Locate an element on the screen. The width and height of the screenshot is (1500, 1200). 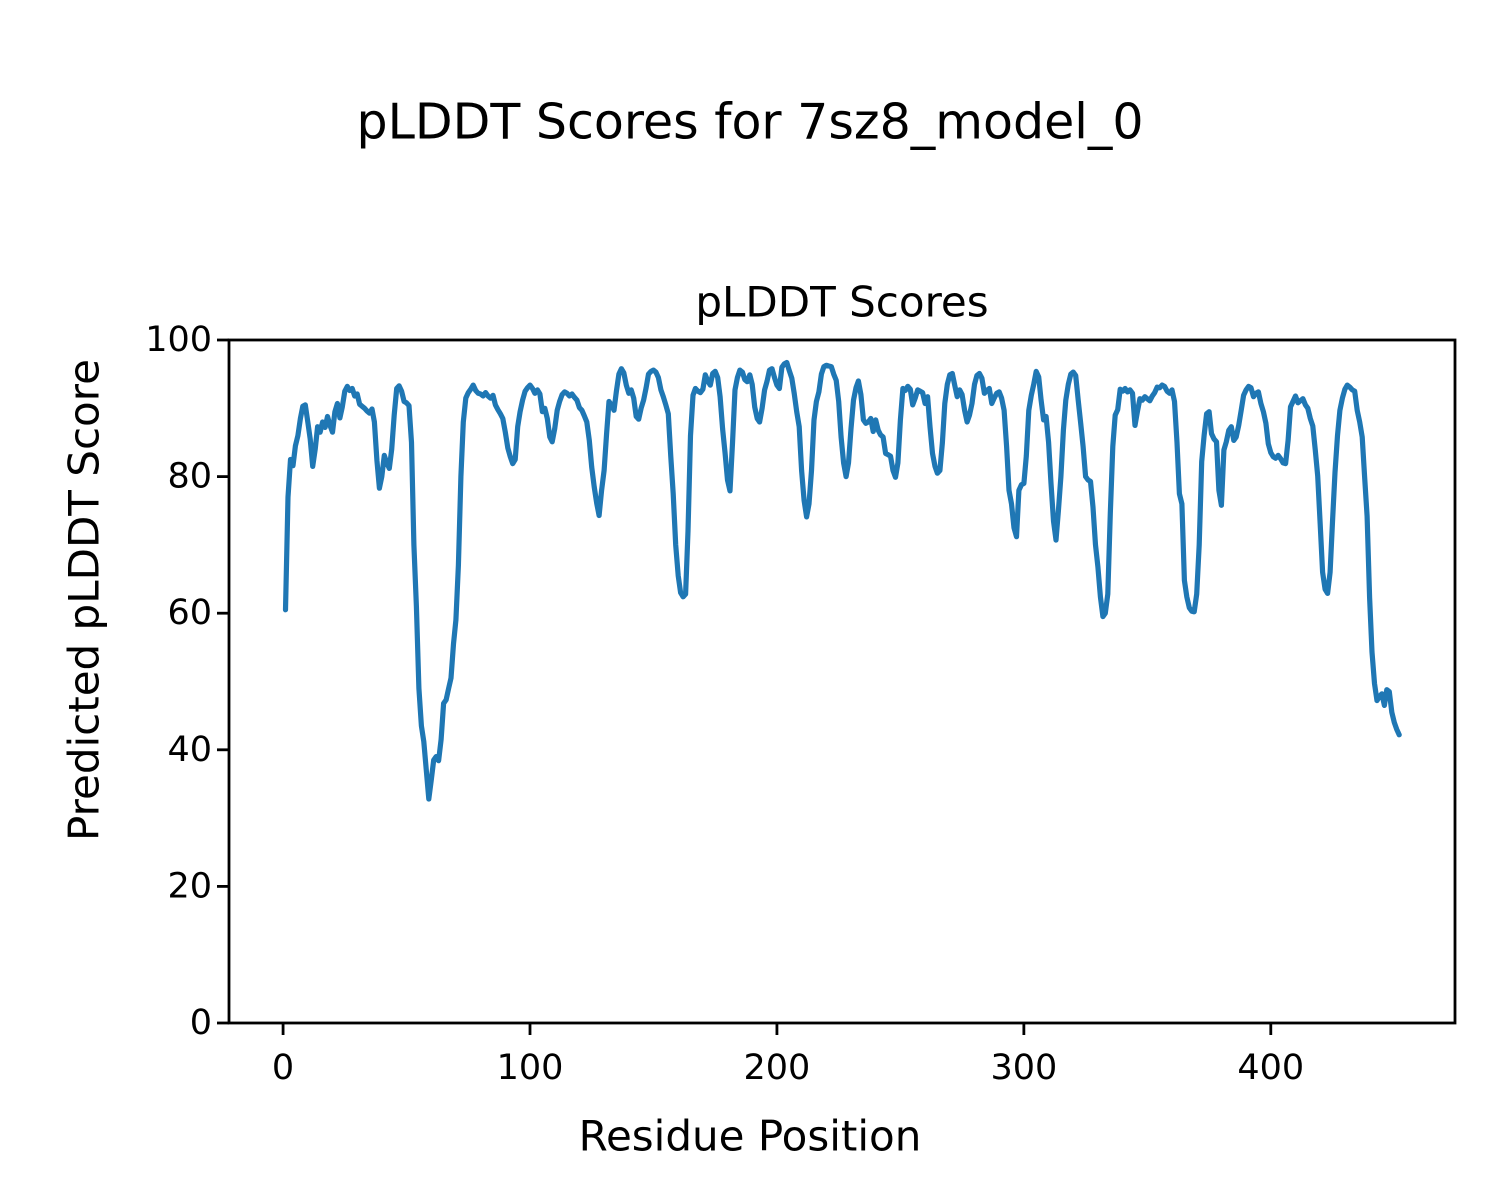
x-tick-label: 400 is located at coordinates (1270, 1068).